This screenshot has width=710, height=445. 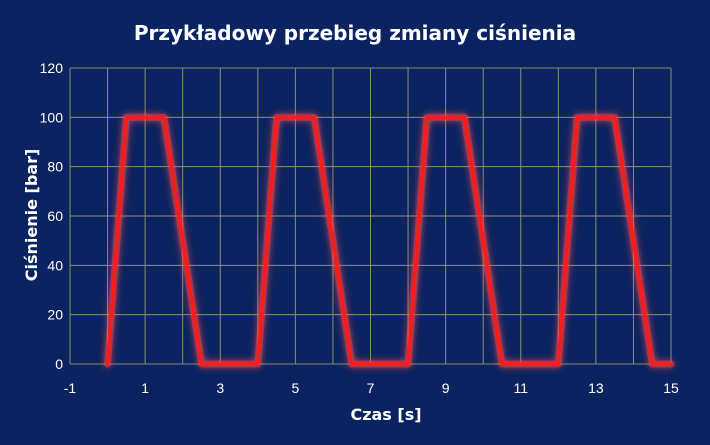 I want to click on x-tick-label: 3, so click(x=220, y=388).